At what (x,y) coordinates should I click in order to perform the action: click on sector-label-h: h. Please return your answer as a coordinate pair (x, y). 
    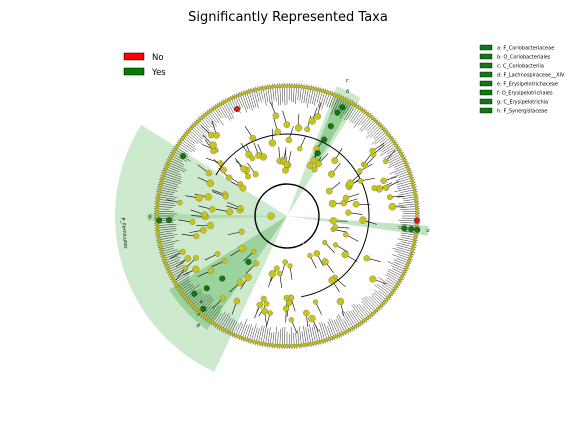
    Looking at the image, I should click on (427, 231).